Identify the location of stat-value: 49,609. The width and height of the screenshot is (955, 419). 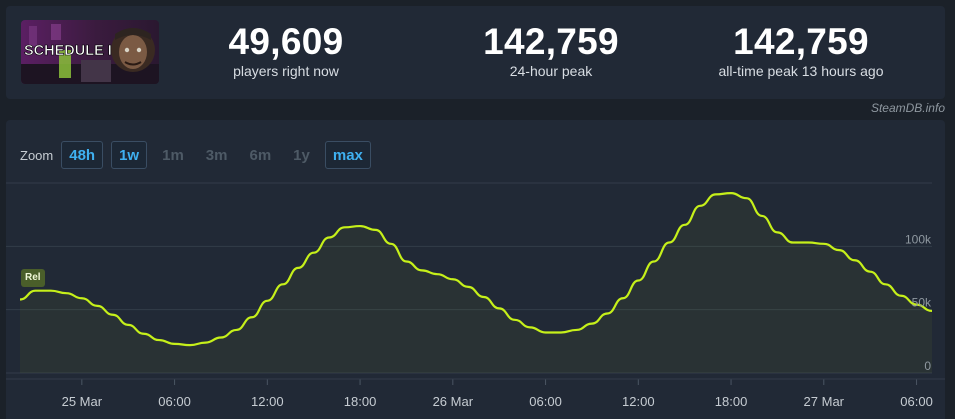
(286, 41).